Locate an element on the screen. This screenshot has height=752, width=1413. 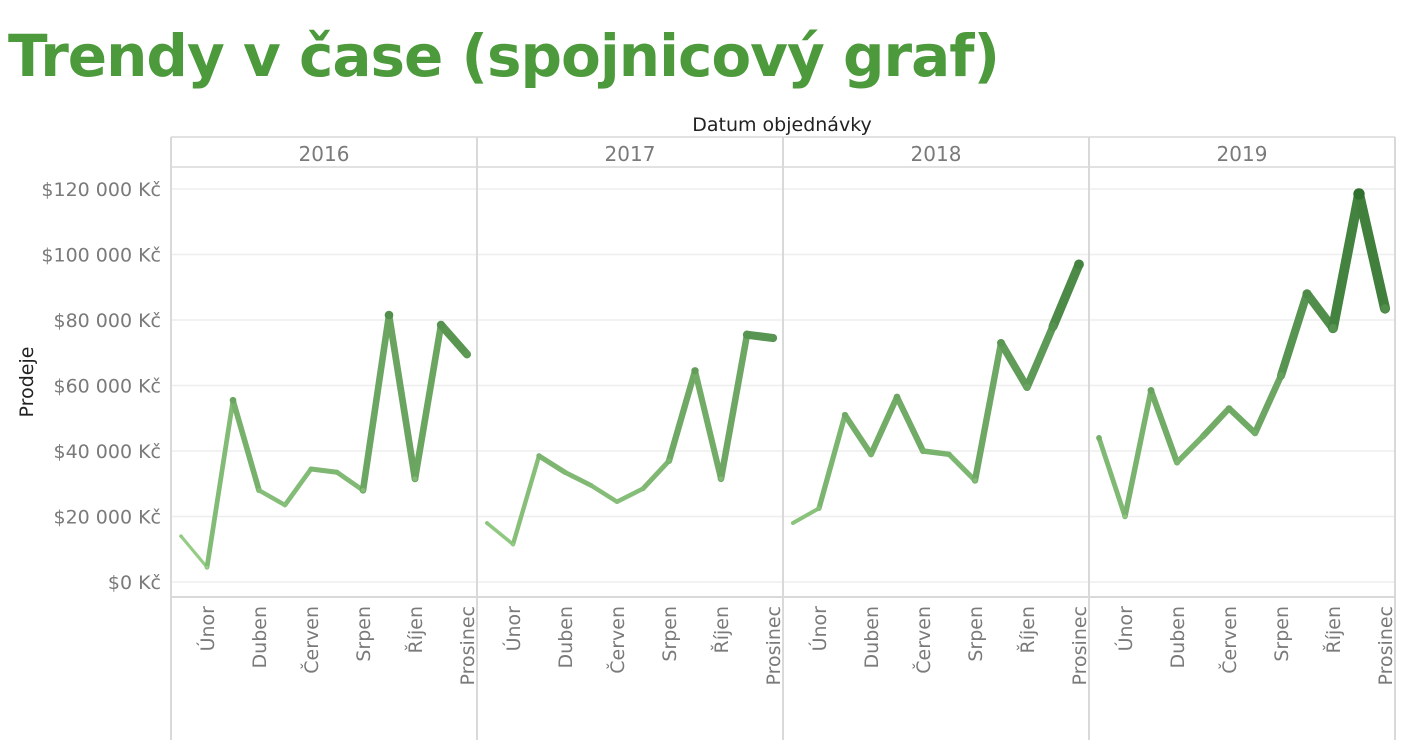
year-header: 2018 is located at coordinates (936, 154).